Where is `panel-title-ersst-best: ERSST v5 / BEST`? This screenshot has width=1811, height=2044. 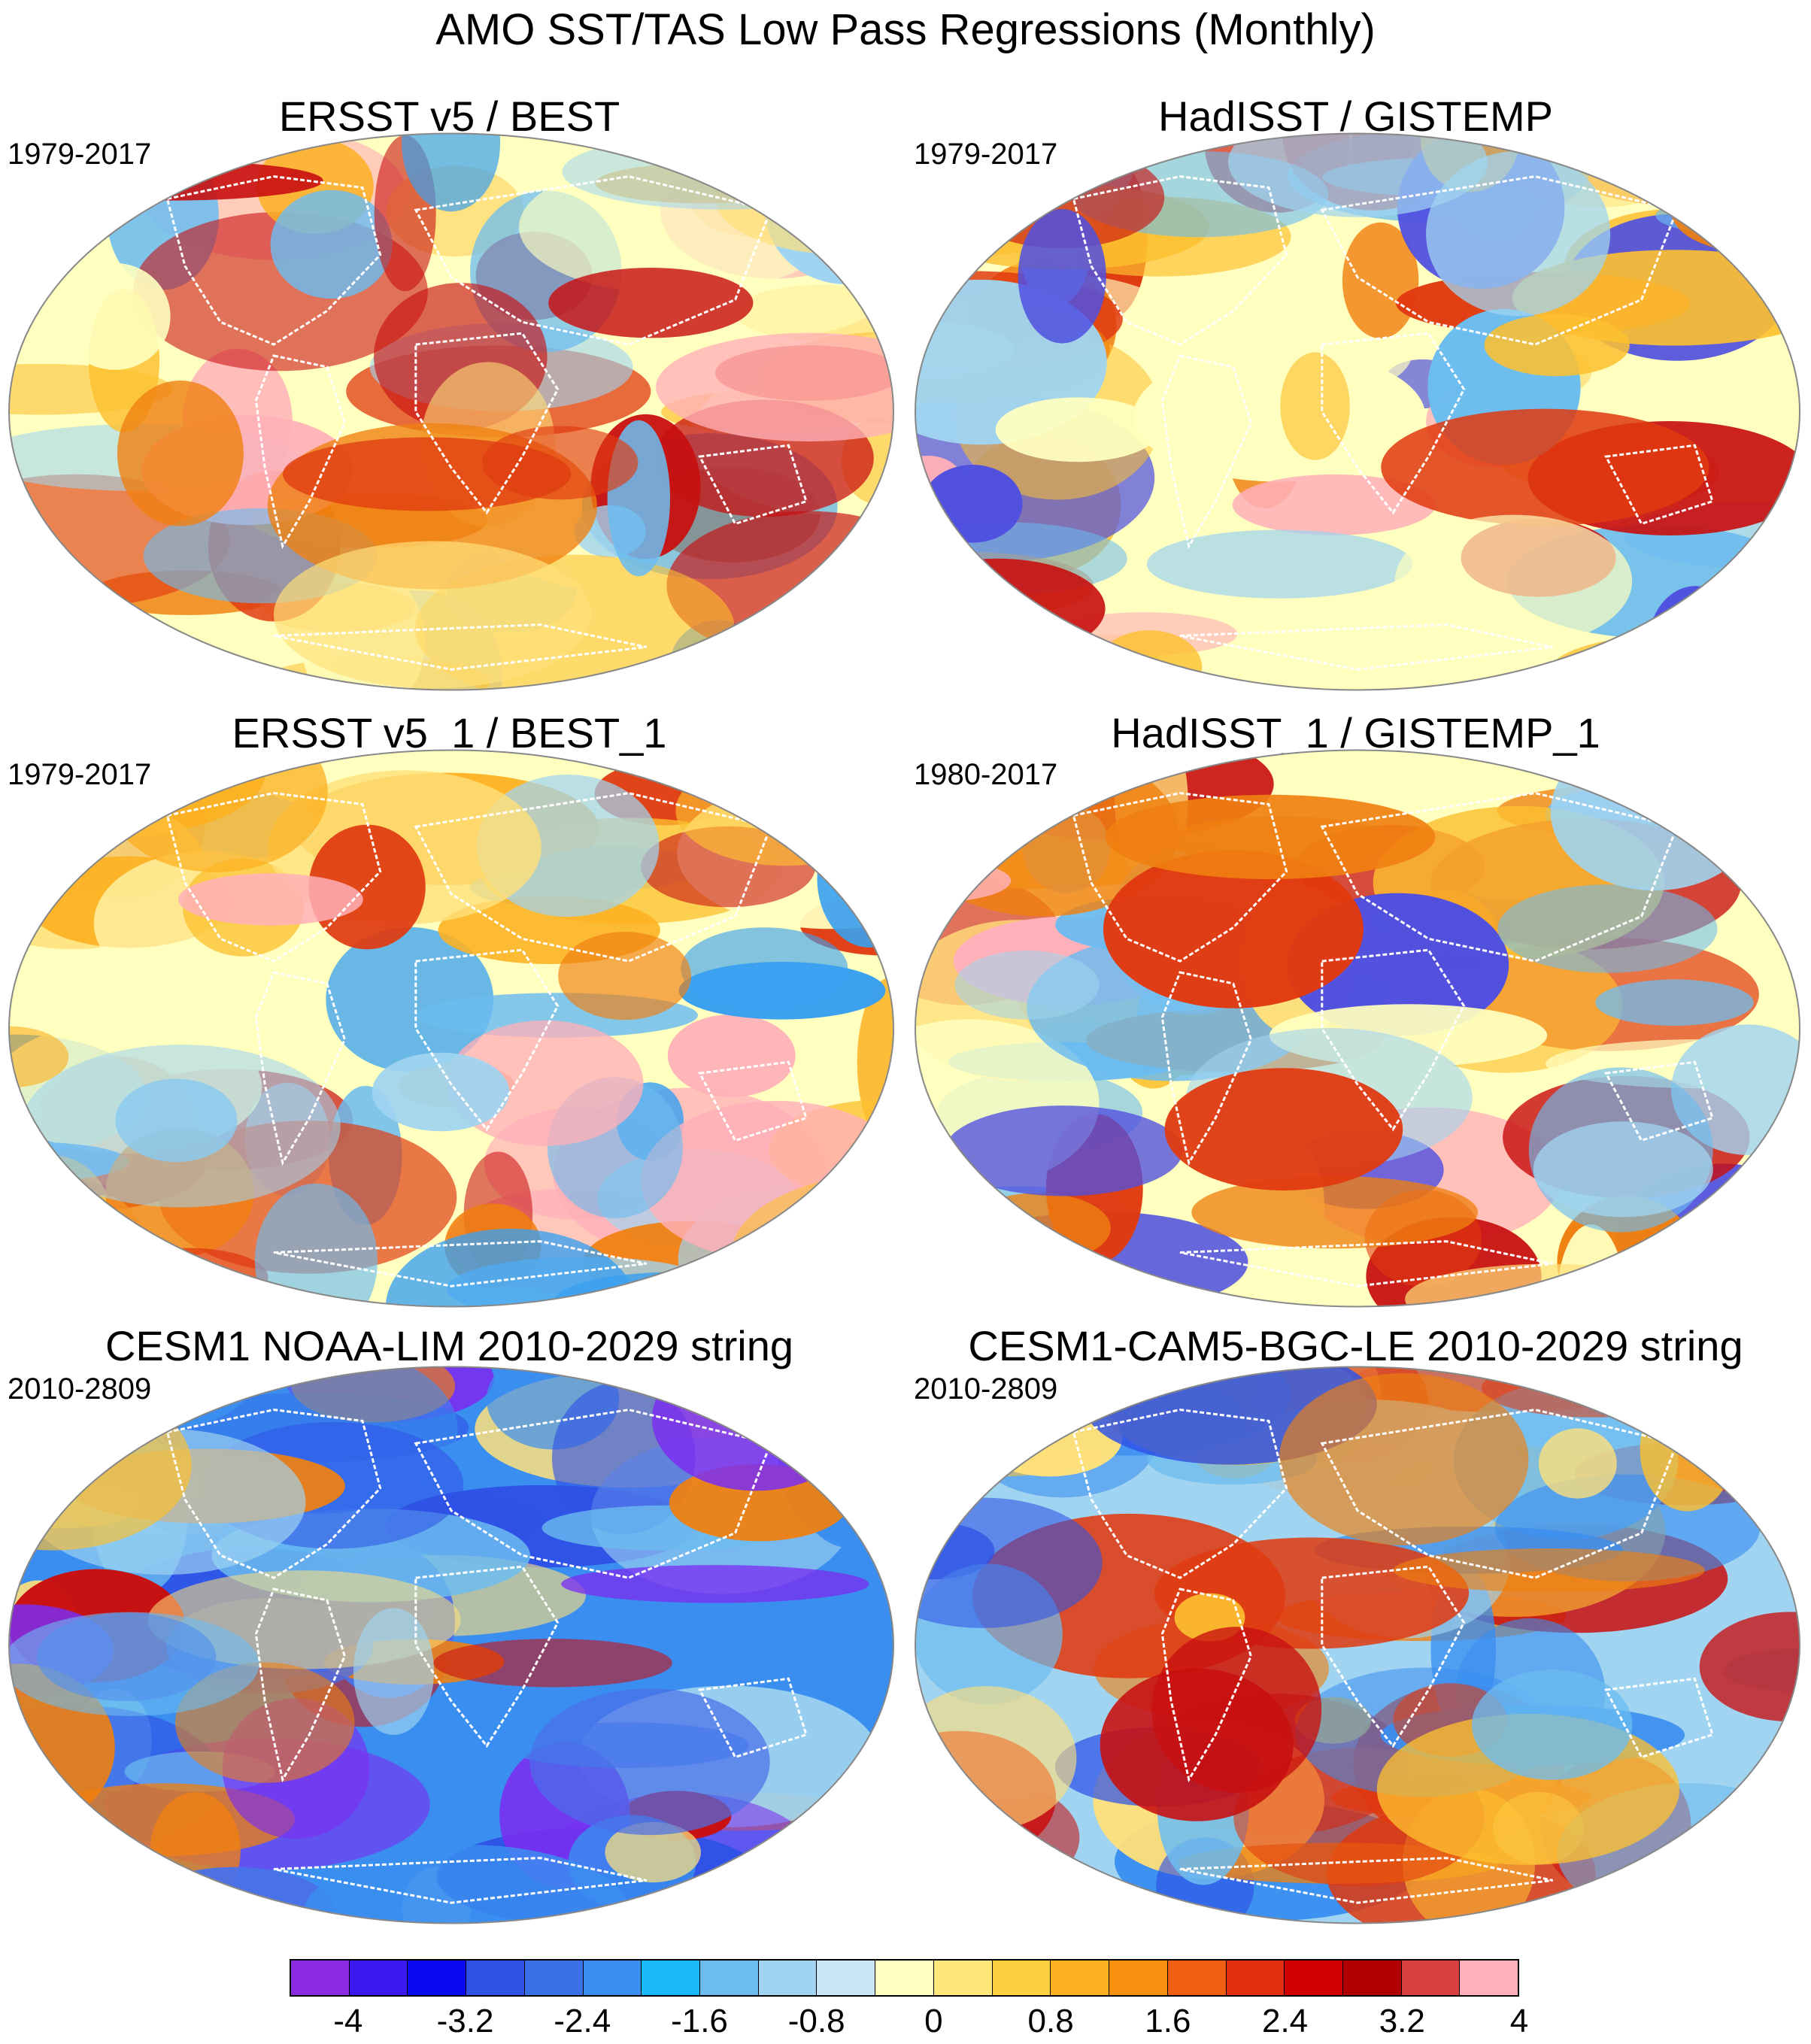 panel-title-ersst-best: ERSST v5 / BEST is located at coordinates (449, 116).